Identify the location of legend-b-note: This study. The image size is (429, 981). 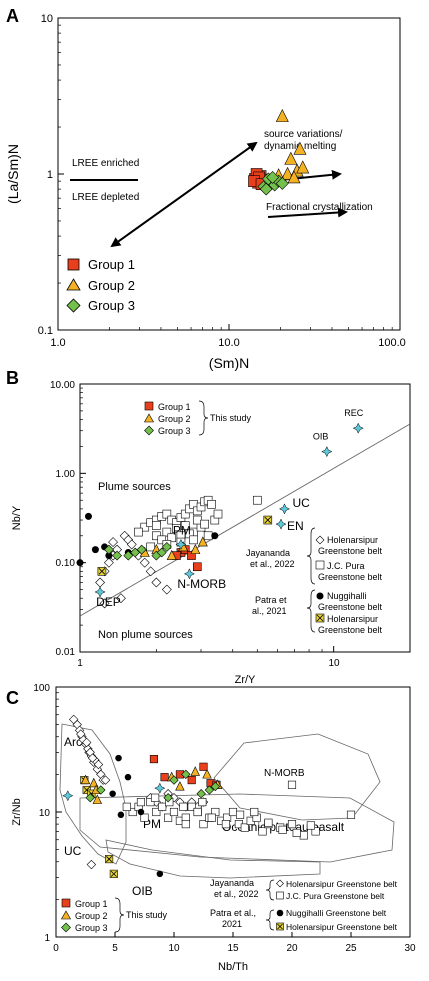
(231, 418).